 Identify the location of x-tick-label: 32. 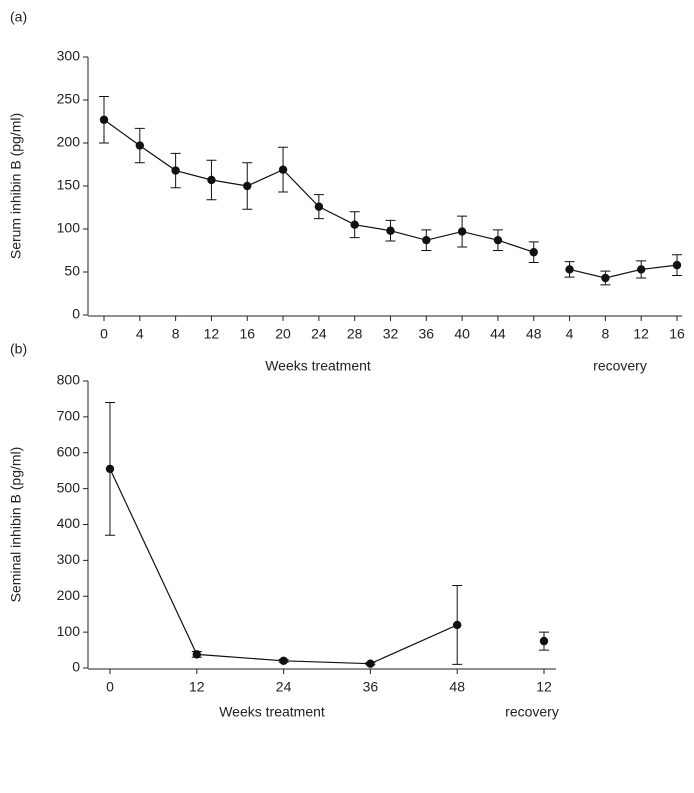
(391, 334).